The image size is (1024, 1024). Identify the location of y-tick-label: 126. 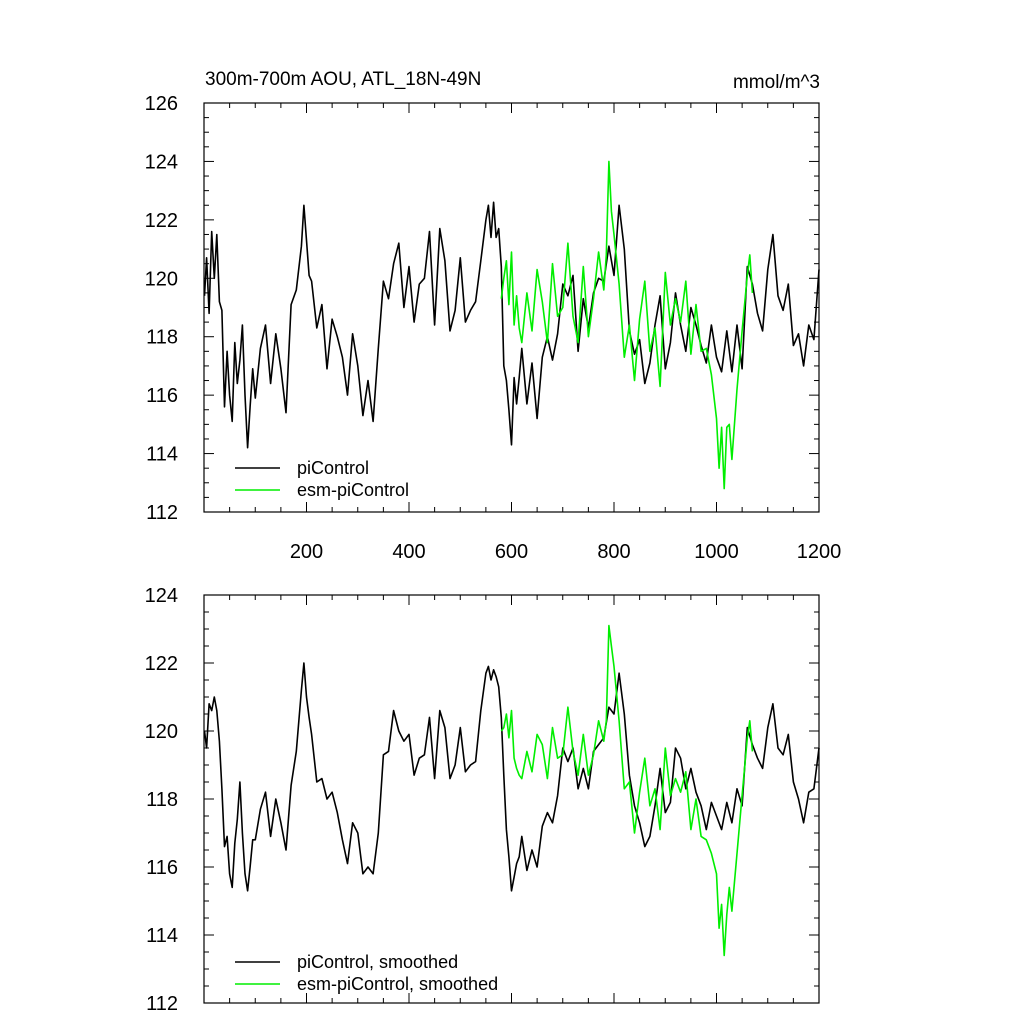
(161, 104).